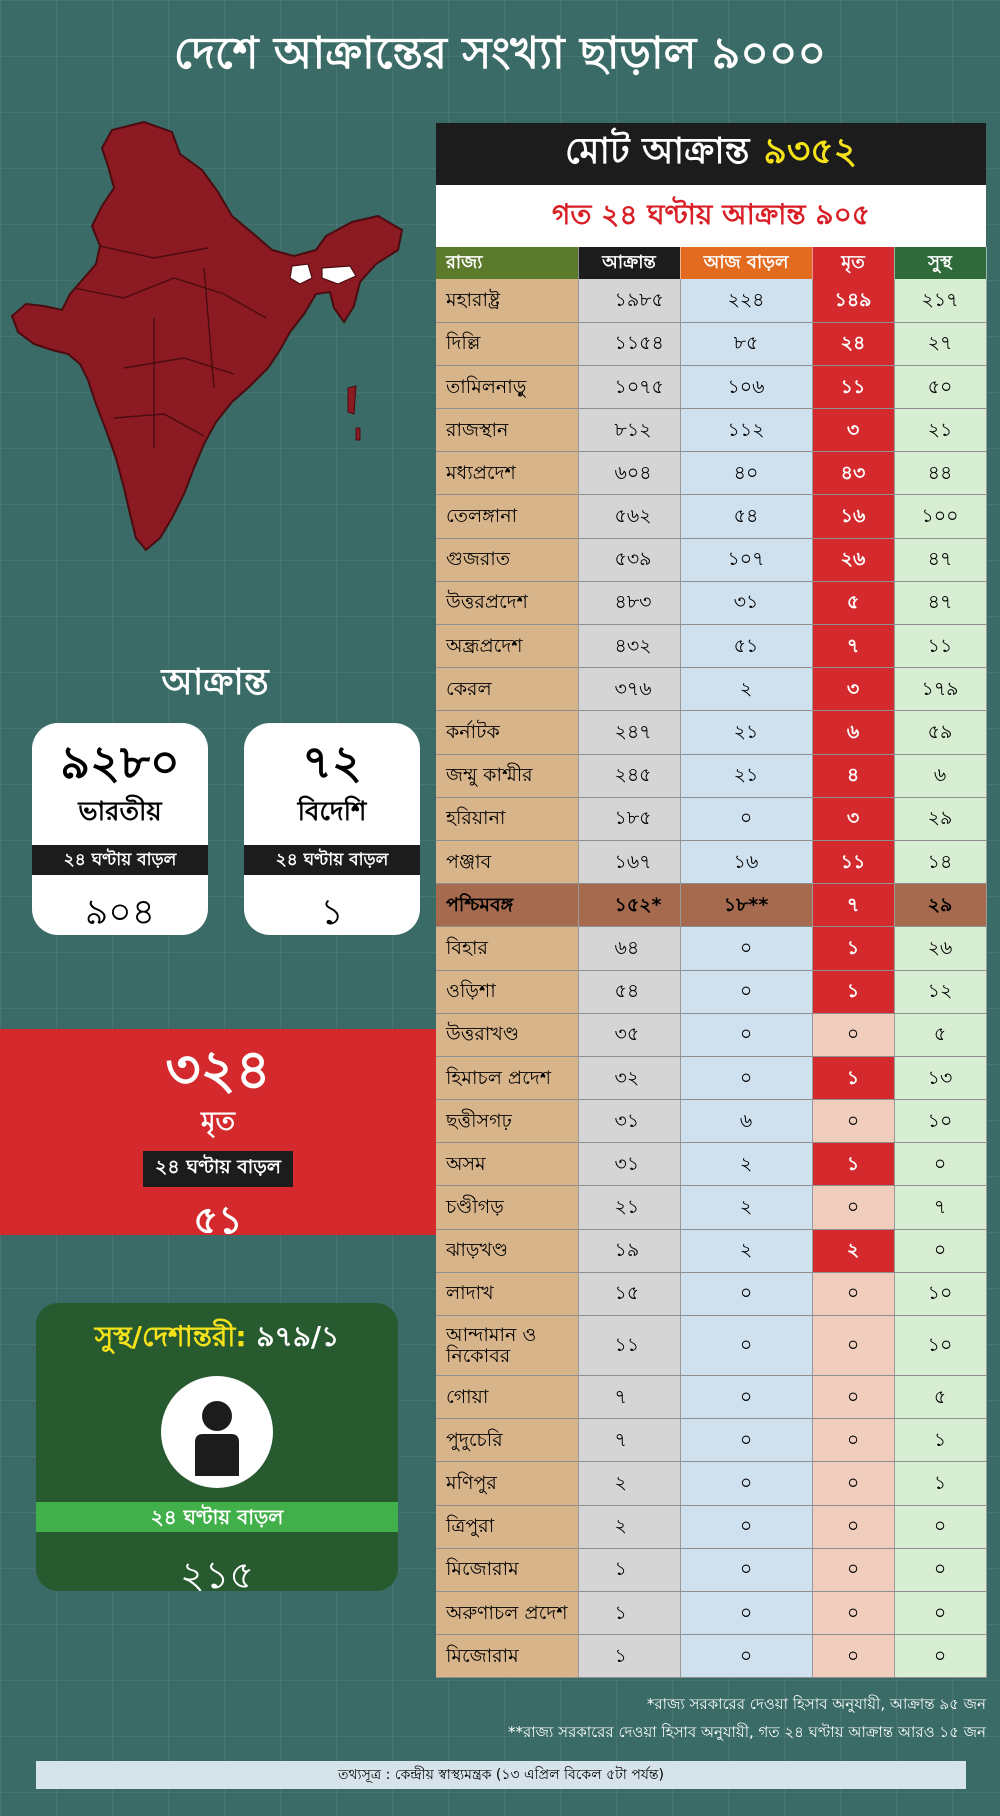 The width and height of the screenshot is (1000, 1816). Describe the element at coordinates (853, 689) in the screenshot. I see `cell-deaths: ৩` at that location.